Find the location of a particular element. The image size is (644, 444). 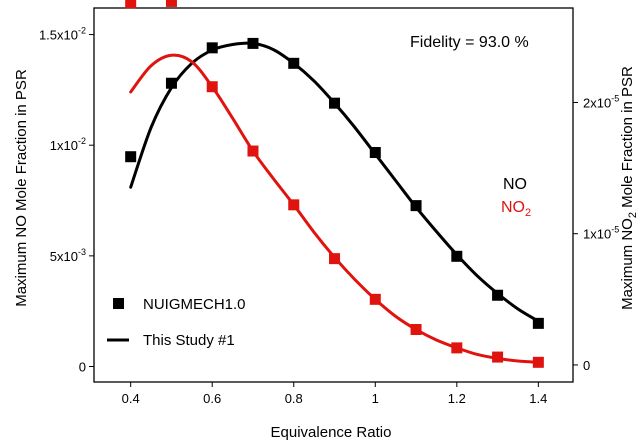

y-left-tick-label: 1.5x10⁻² is located at coordinates (62, 34).